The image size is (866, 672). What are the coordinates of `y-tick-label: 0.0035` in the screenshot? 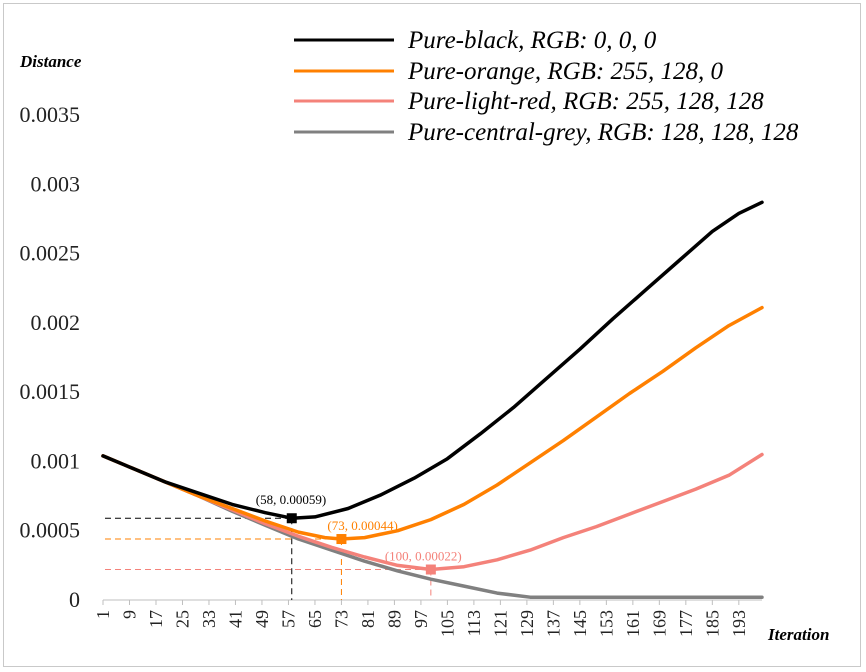 It's located at (50, 114).